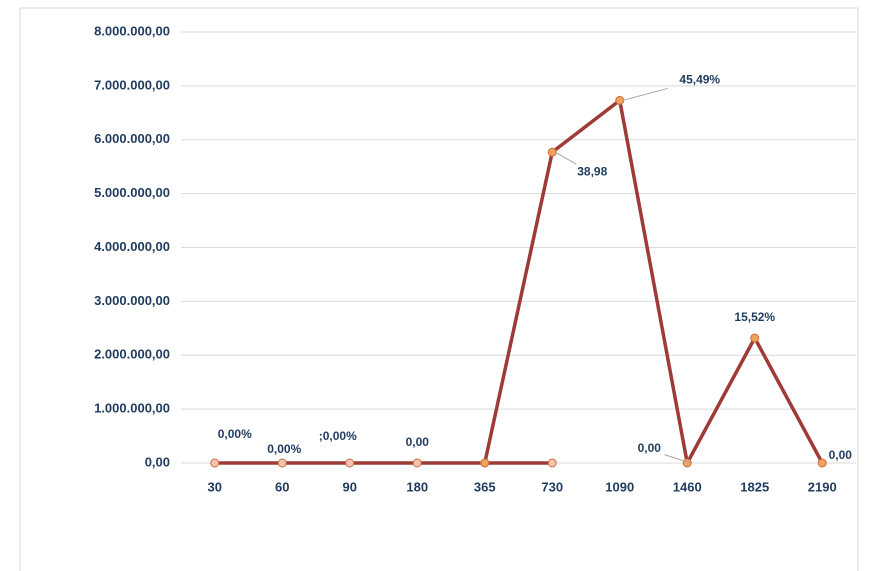 Image resolution: width=882 pixels, height=571 pixels. I want to click on y-tick-label: 2.000.000,00, so click(132, 354).